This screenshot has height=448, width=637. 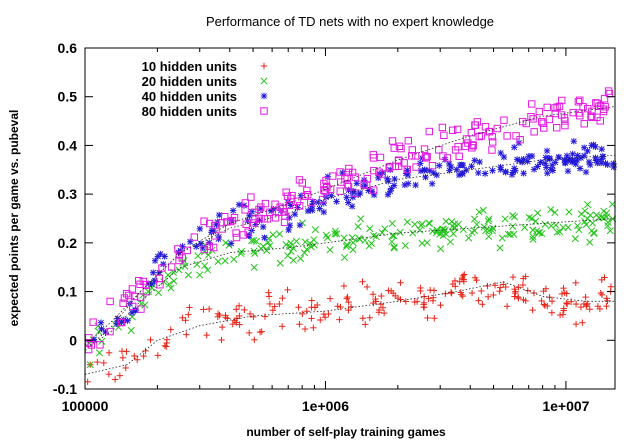 I want to click on y-tick-label: 0.5, so click(x=68, y=97).